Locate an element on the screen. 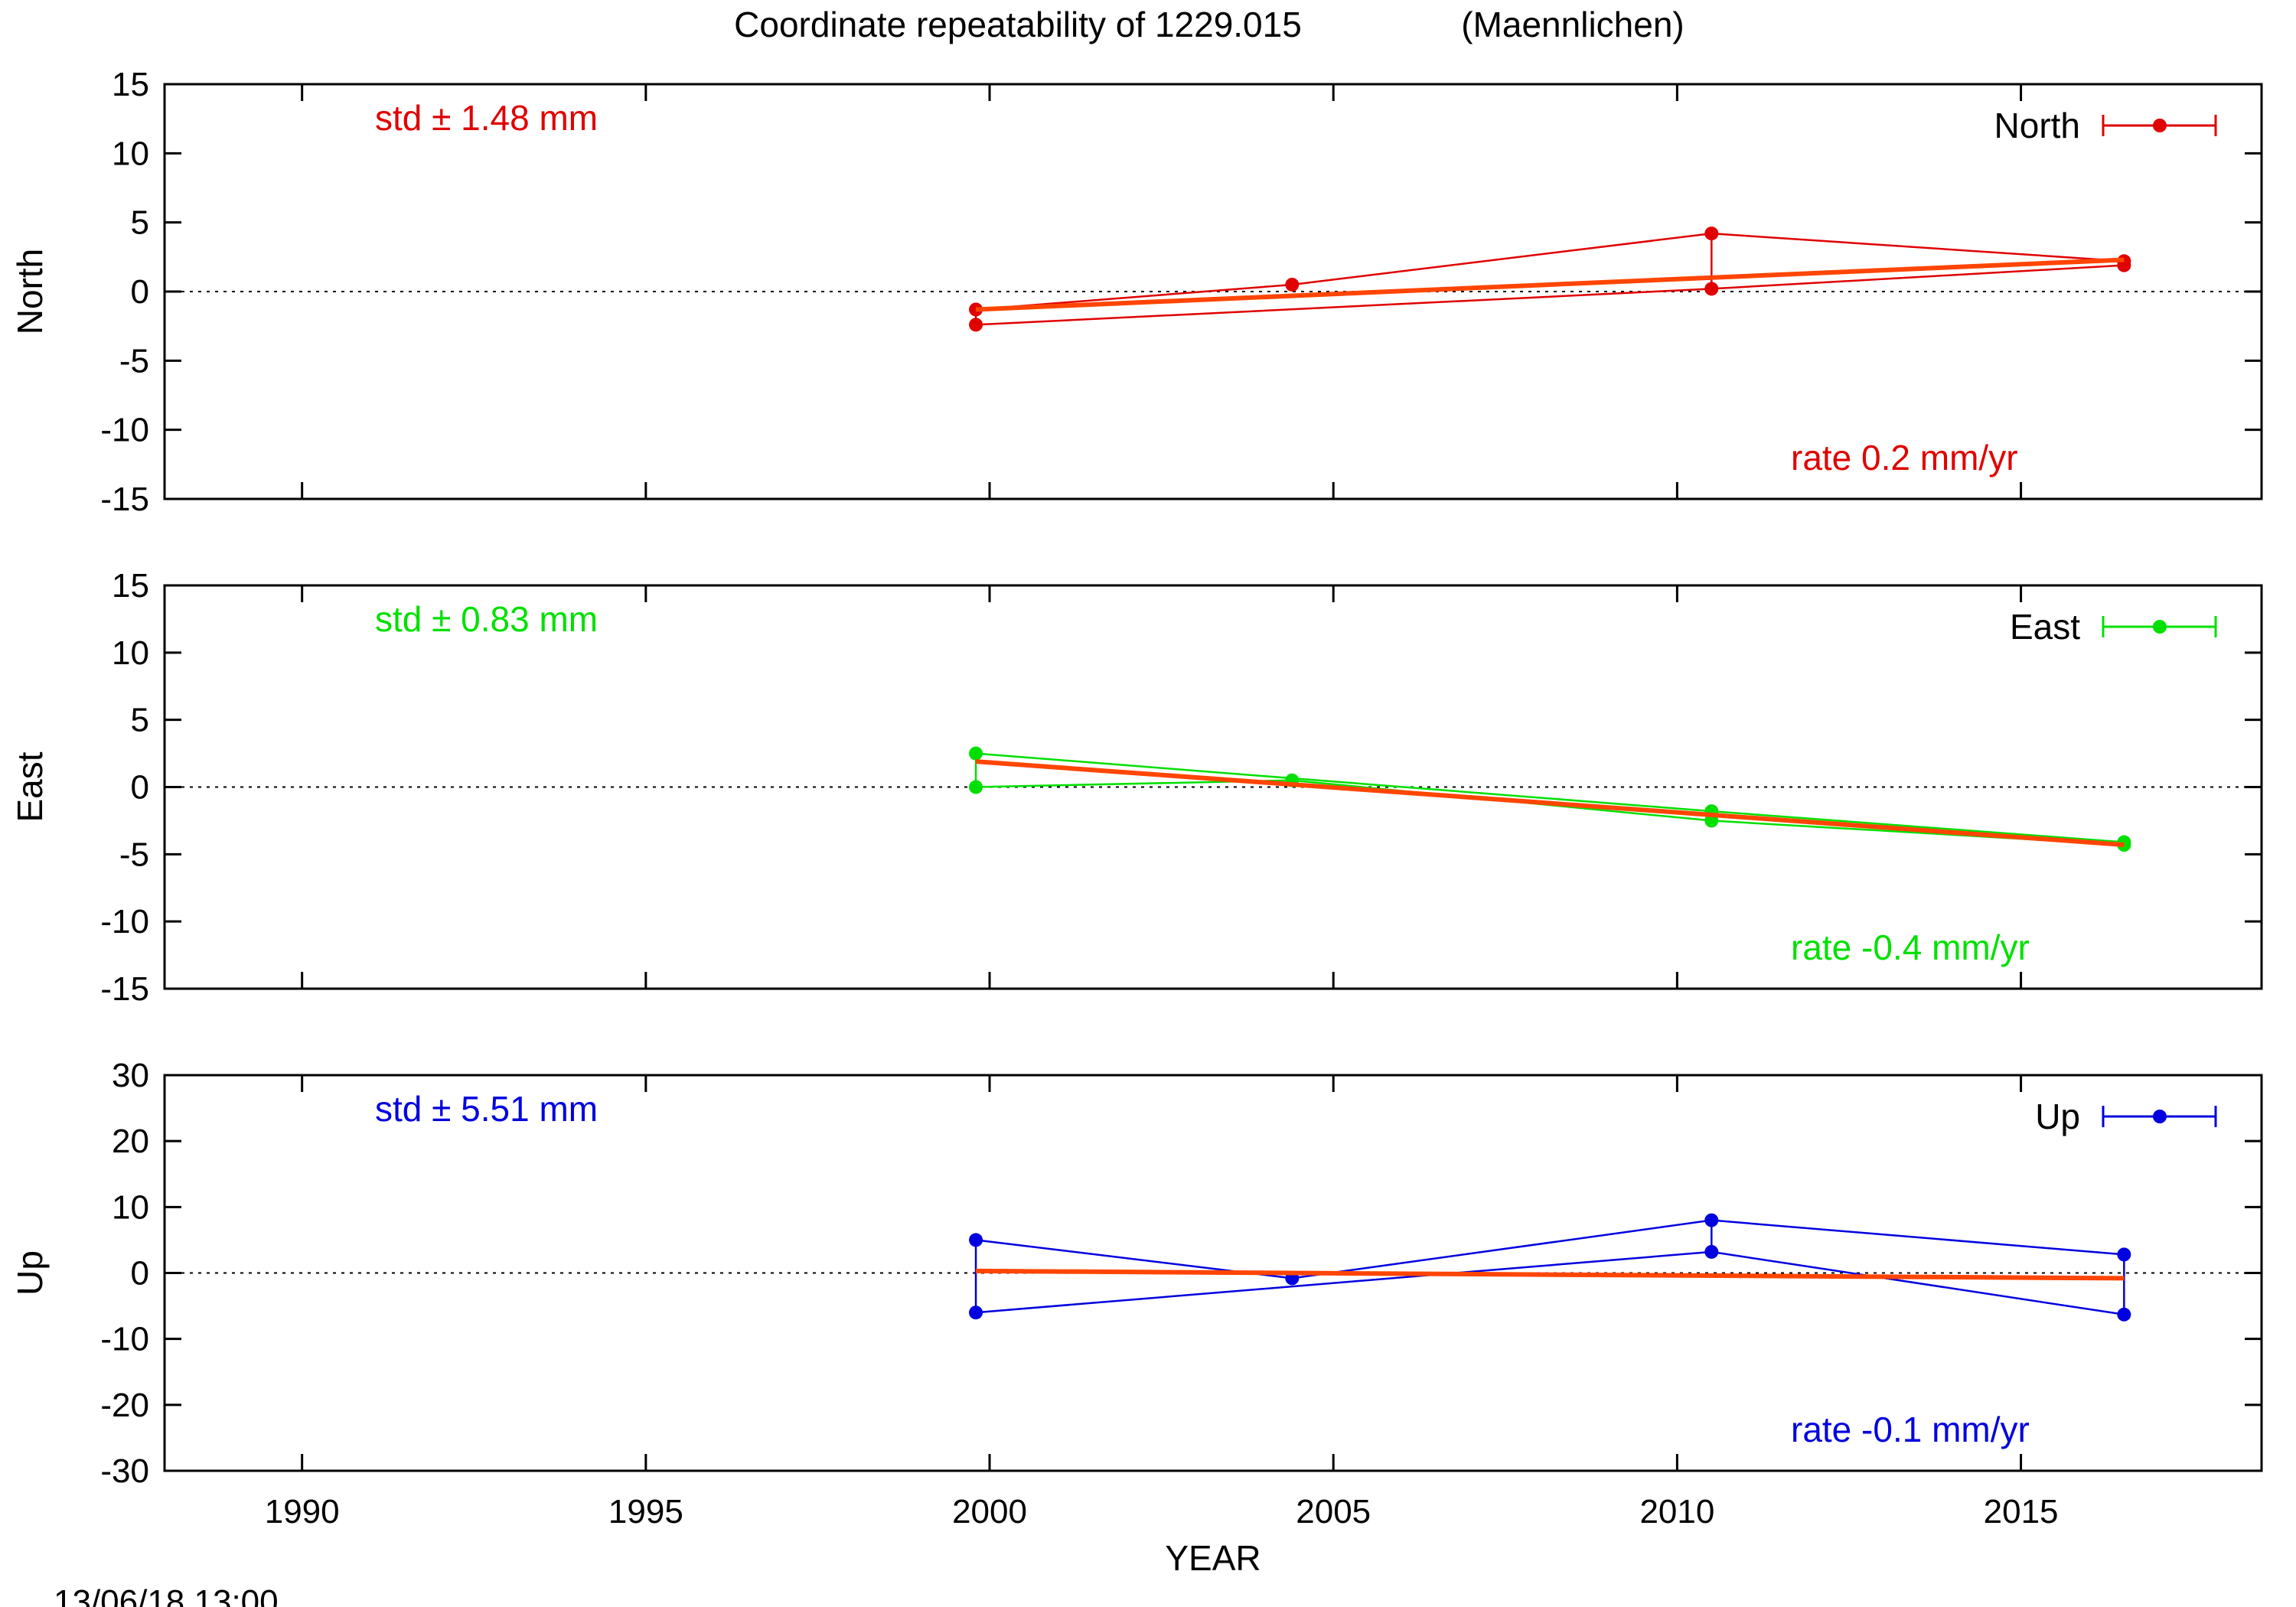 This screenshot has width=2296, height=1607. x-tick-label: 1995 is located at coordinates (645, 1511).